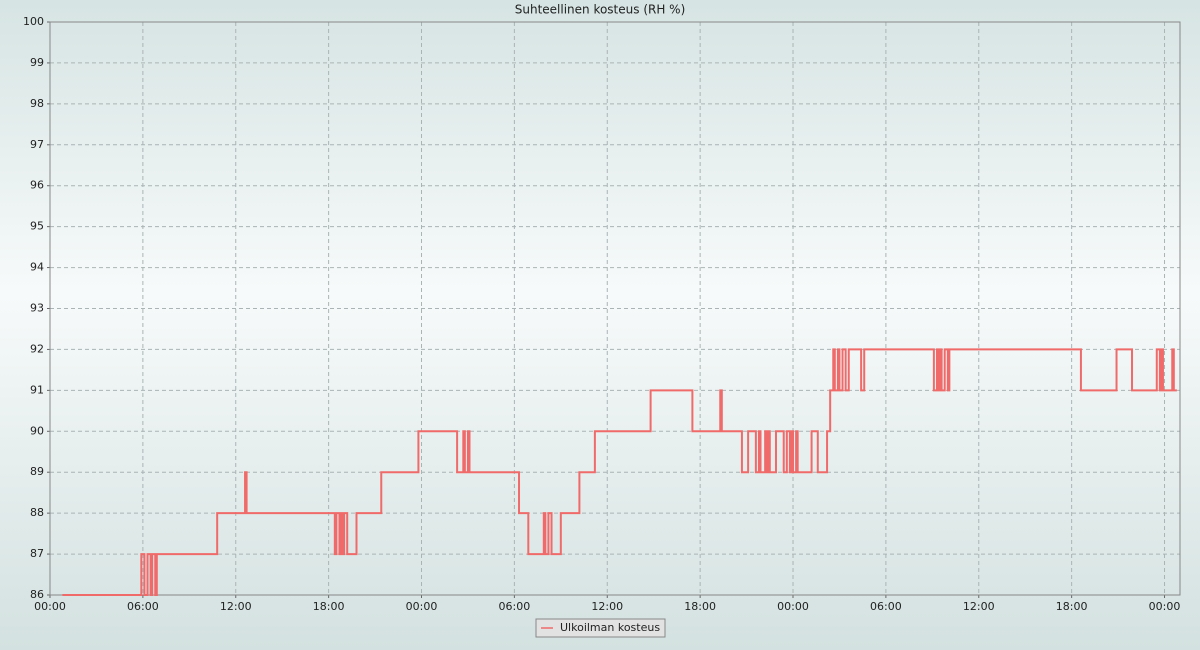  Describe the element at coordinates (37, 553) in the screenshot. I see `y-tick-label: 87` at that location.